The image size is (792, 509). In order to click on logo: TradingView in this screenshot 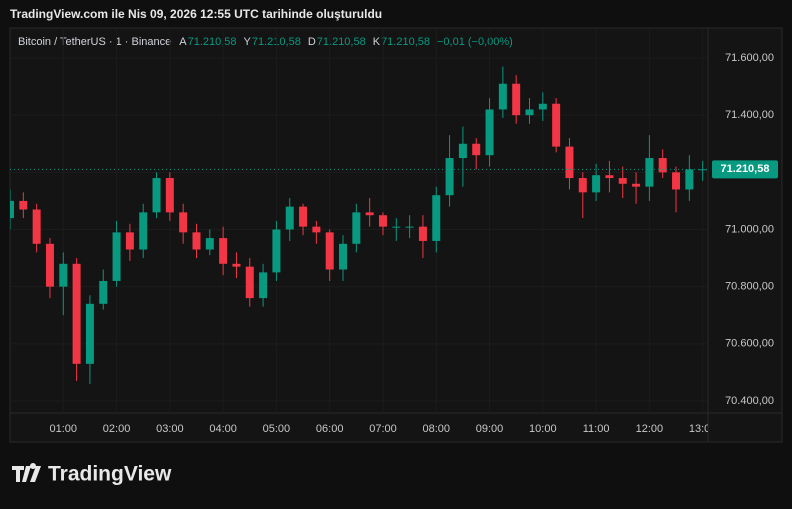, I will do `click(92, 474)`.